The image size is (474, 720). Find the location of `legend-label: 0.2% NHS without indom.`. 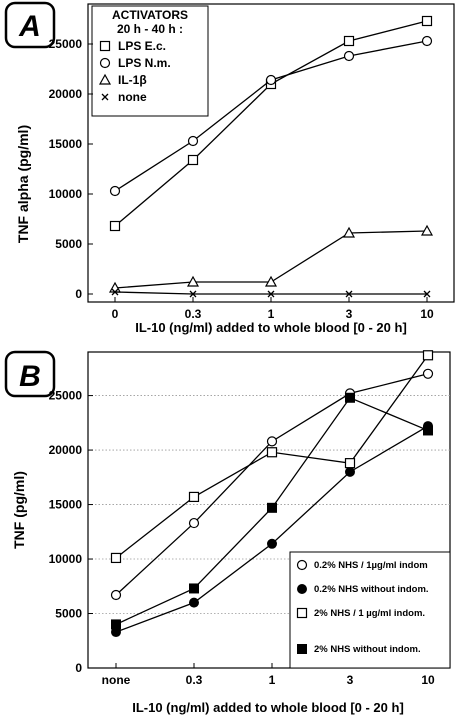

legend-label: 0.2% NHS without indom. is located at coordinates (371, 589).